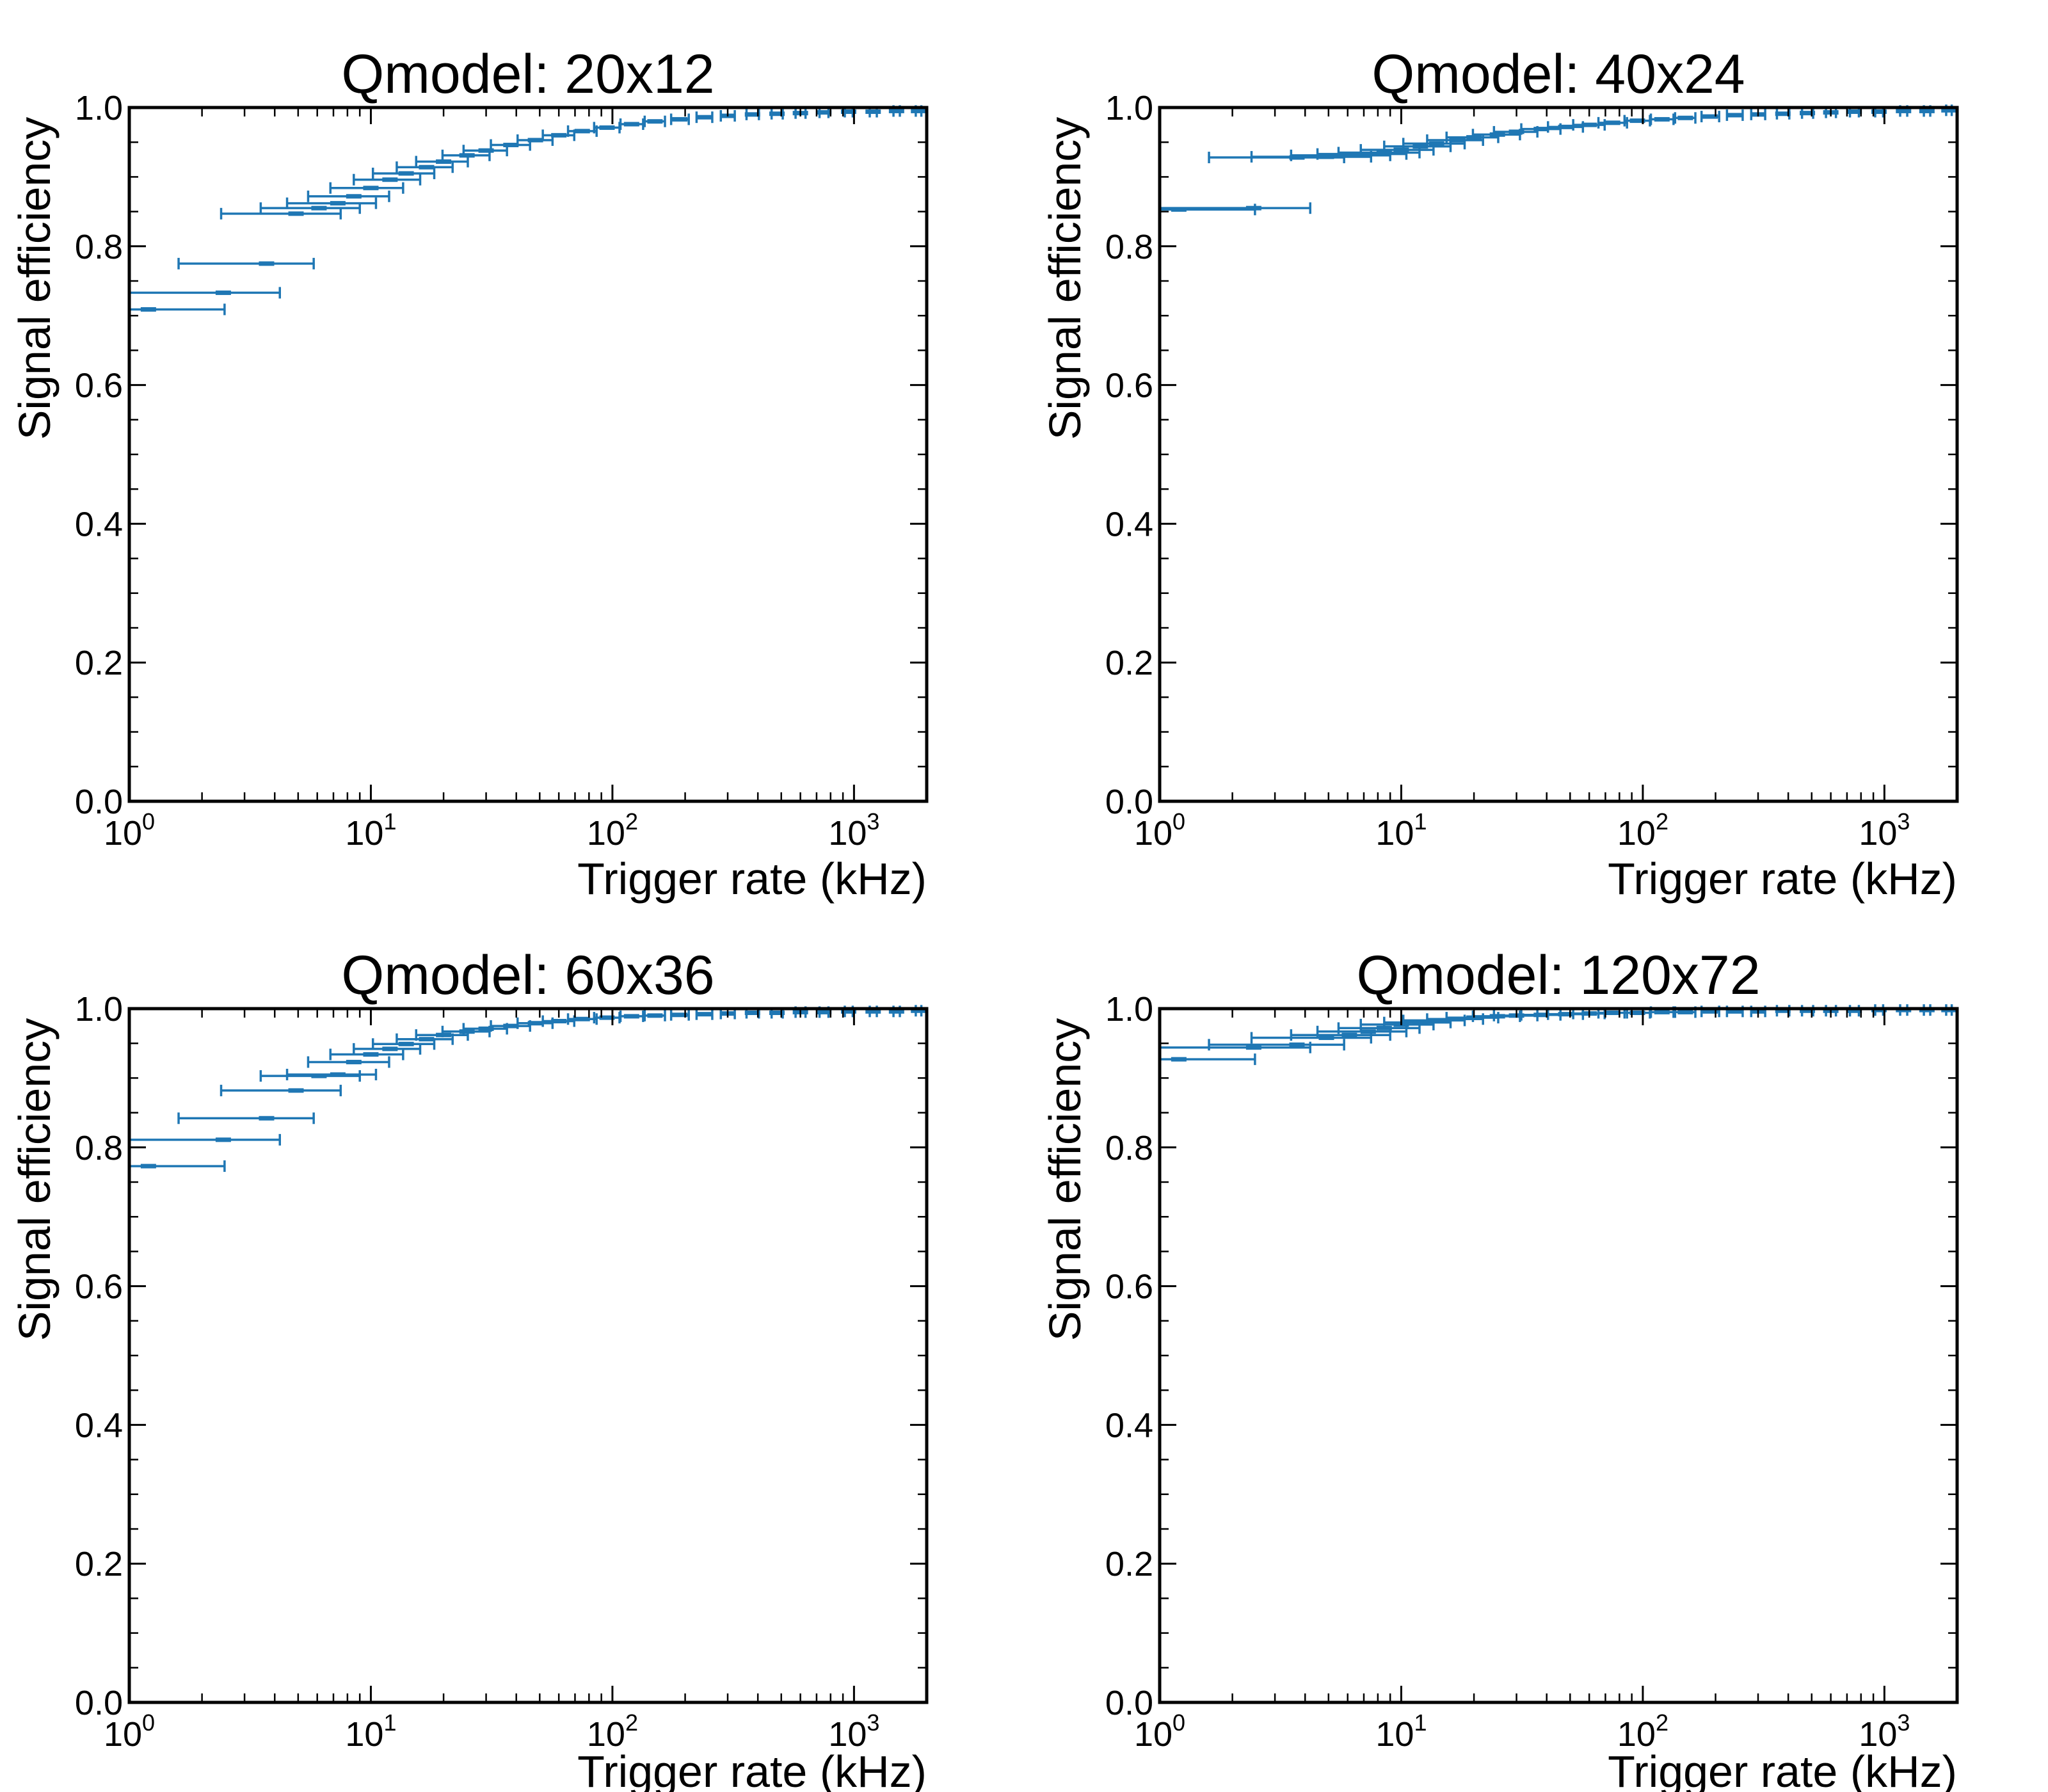  Describe the element at coordinates (1557, 160) in the screenshot. I see `series-points` at that location.